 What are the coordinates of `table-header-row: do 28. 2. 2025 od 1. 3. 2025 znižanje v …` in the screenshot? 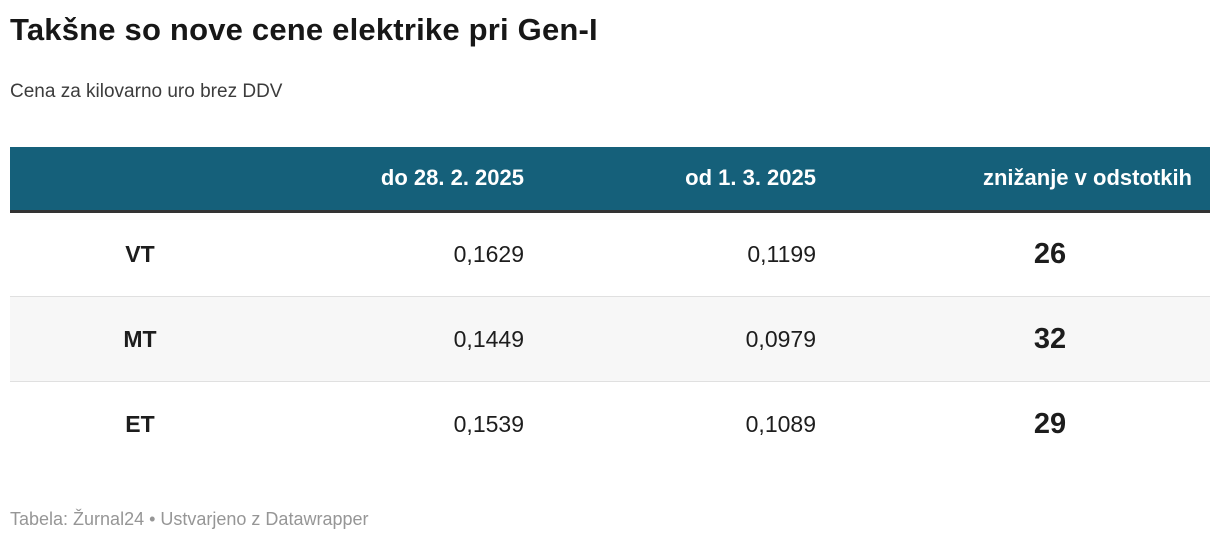 It's located at (610, 180).